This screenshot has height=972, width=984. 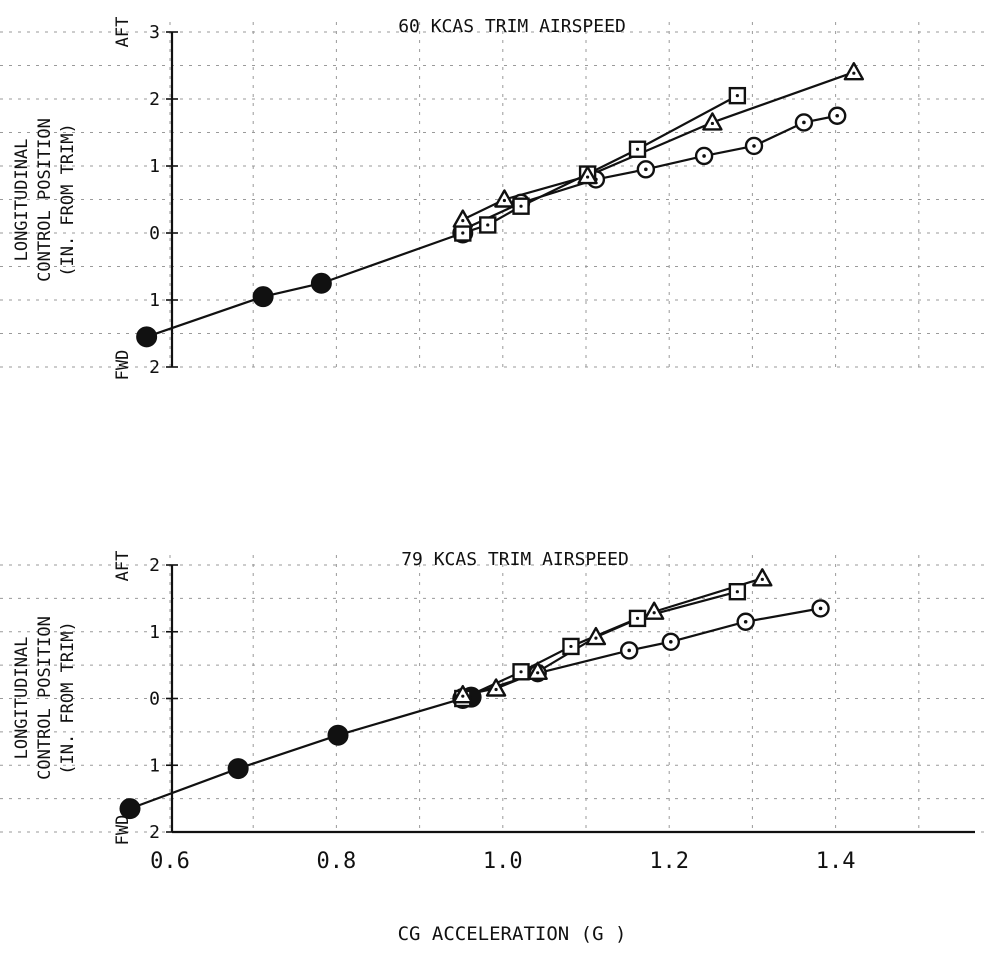 What do you see at coordinates (154, 32) in the screenshot?
I see `y-tick-label: 3` at bounding box center [154, 32].